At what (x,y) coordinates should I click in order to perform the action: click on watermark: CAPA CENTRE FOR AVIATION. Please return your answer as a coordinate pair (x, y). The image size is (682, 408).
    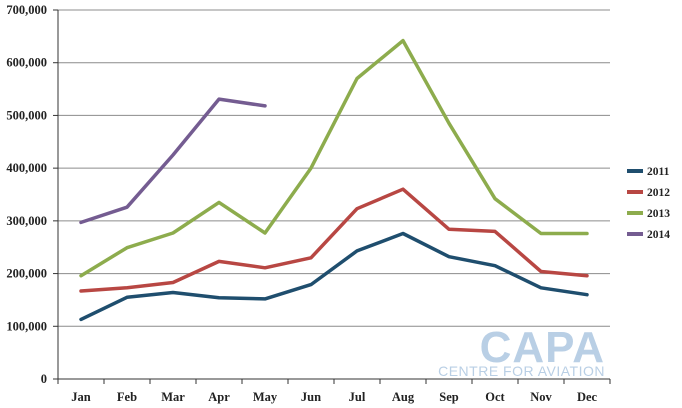
    Looking at the image, I should click on (521, 351).